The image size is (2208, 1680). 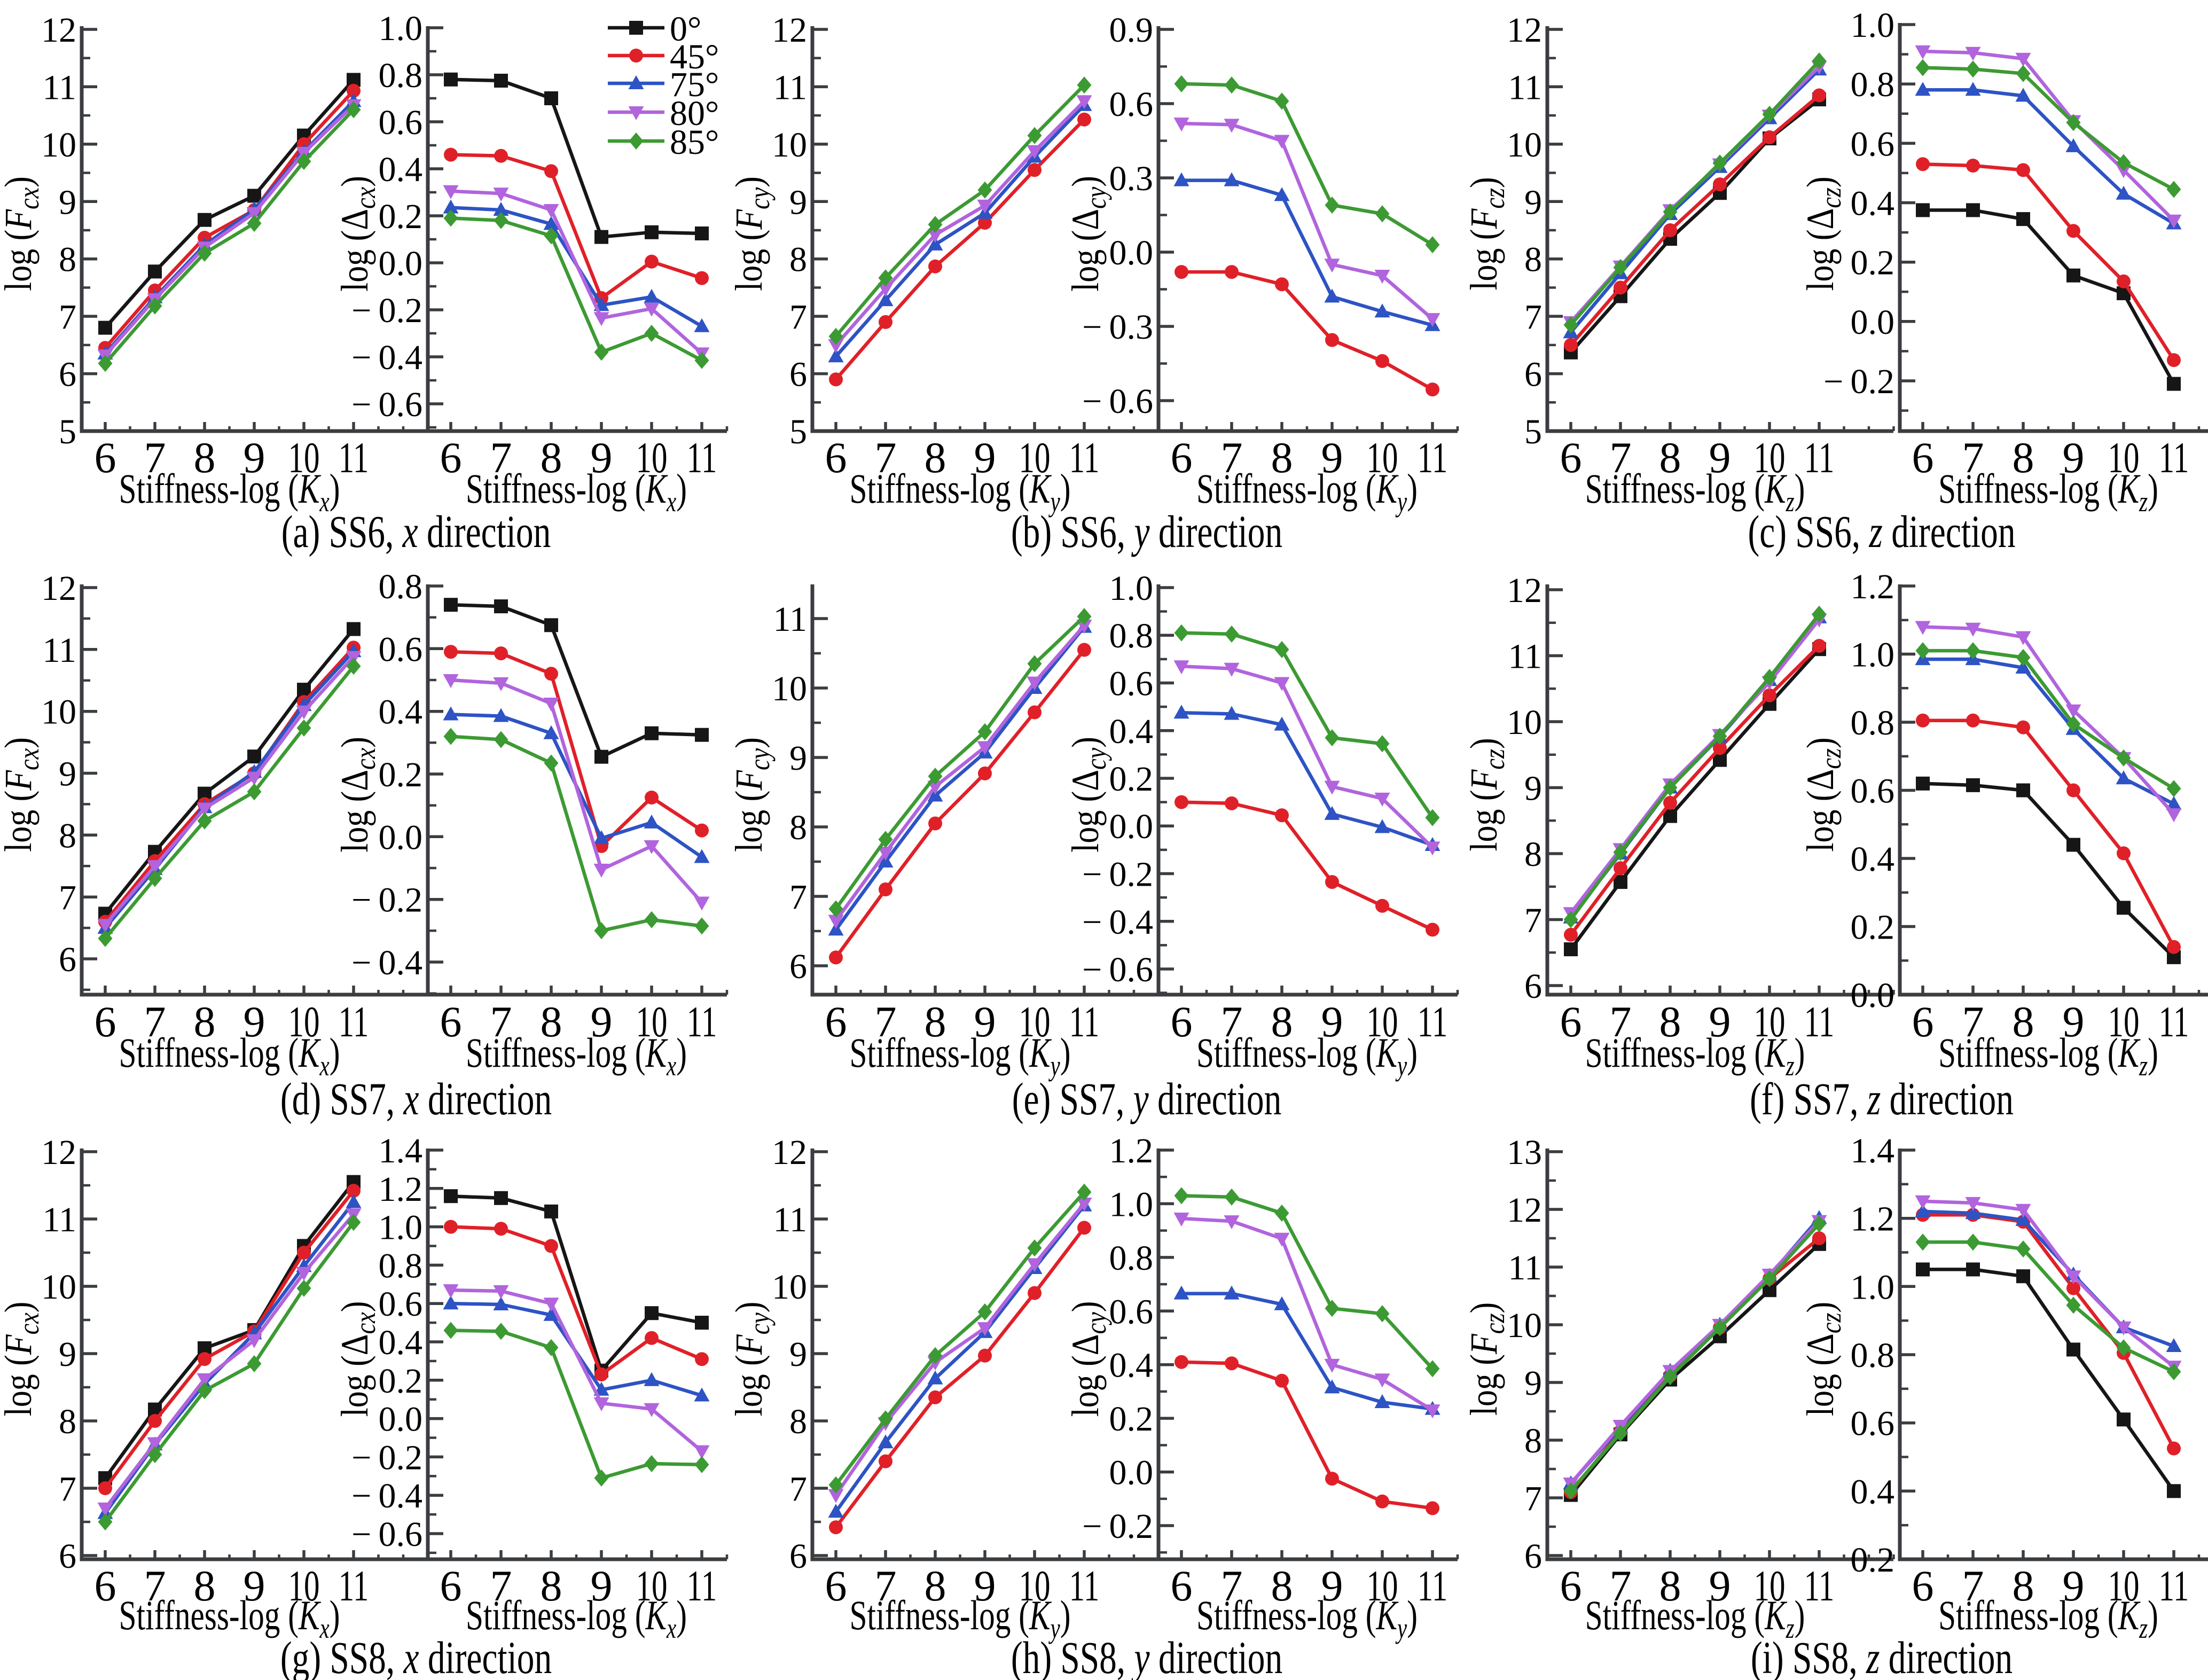 What do you see at coordinates (1873, 1150) in the screenshot?
I see `svg-text: 1.4` at bounding box center [1873, 1150].